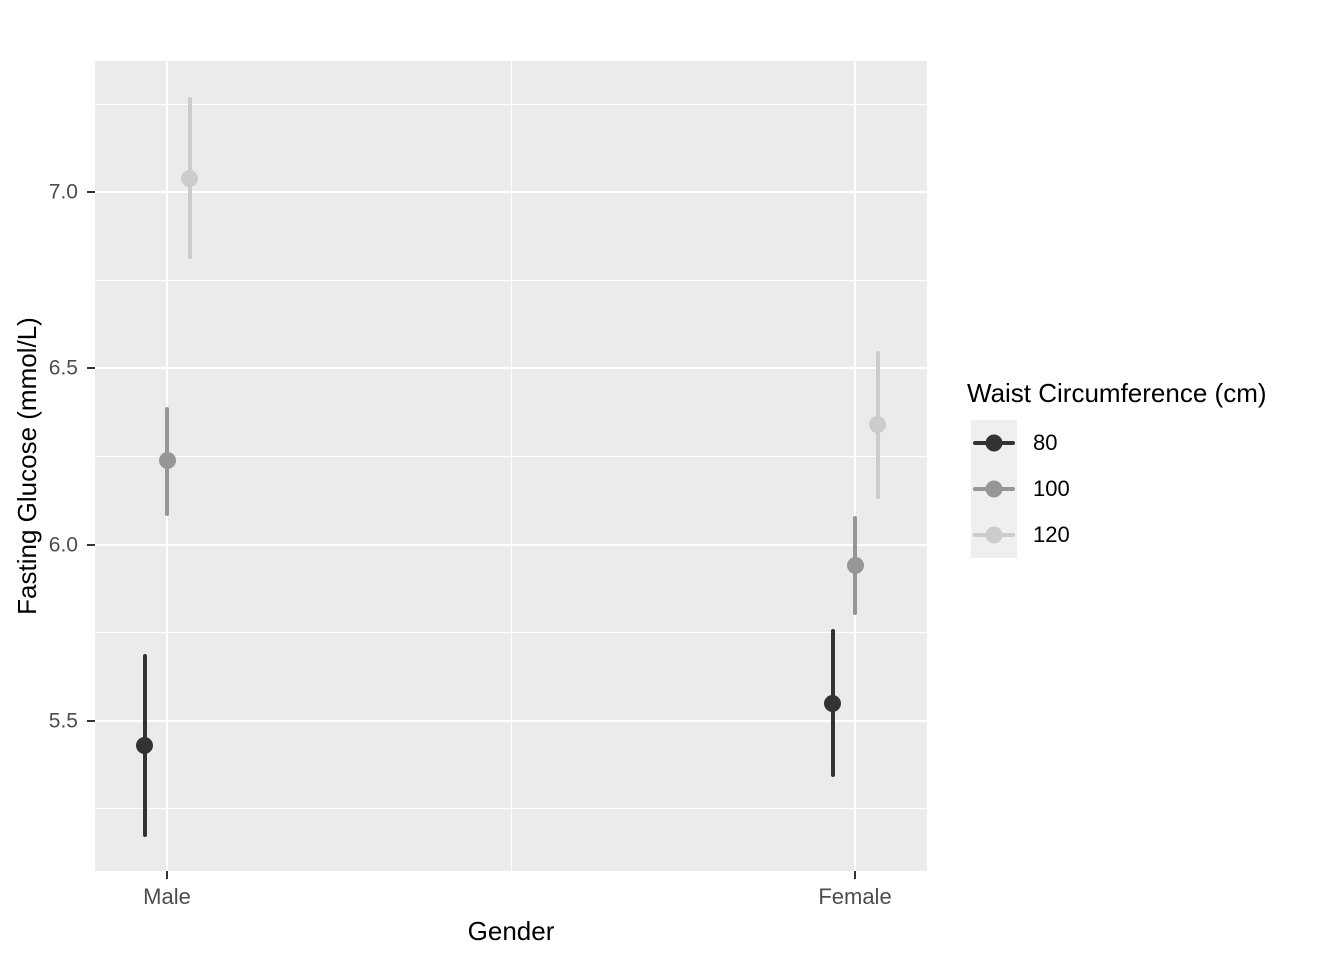 The width and height of the screenshot is (1344, 960). Describe the element at coordinates (63, 368) in the screenshot. I see `y-tick-label-6.5: 6.5` at that location.